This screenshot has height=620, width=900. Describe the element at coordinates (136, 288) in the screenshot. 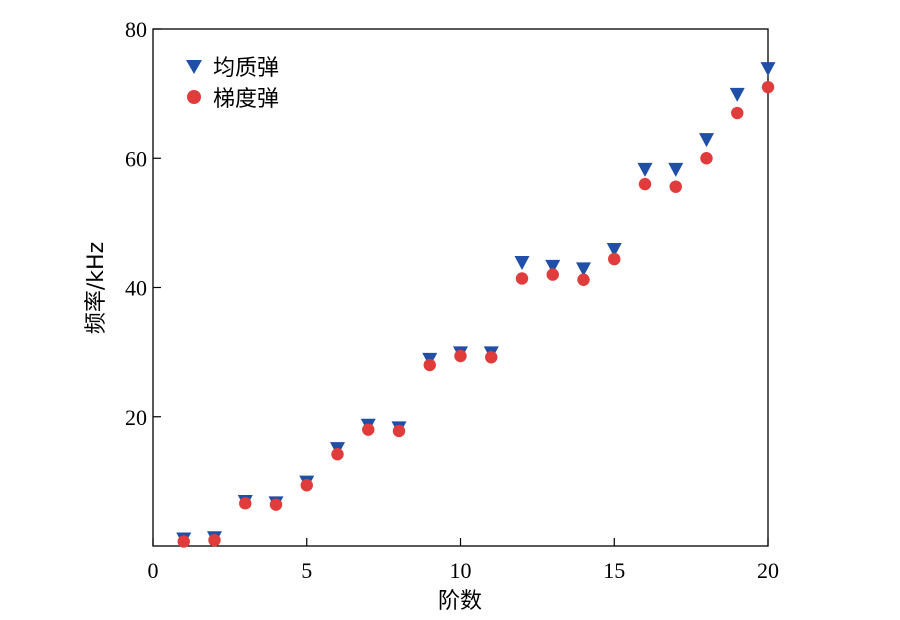

I see `y-tick-label: 40` at that location.